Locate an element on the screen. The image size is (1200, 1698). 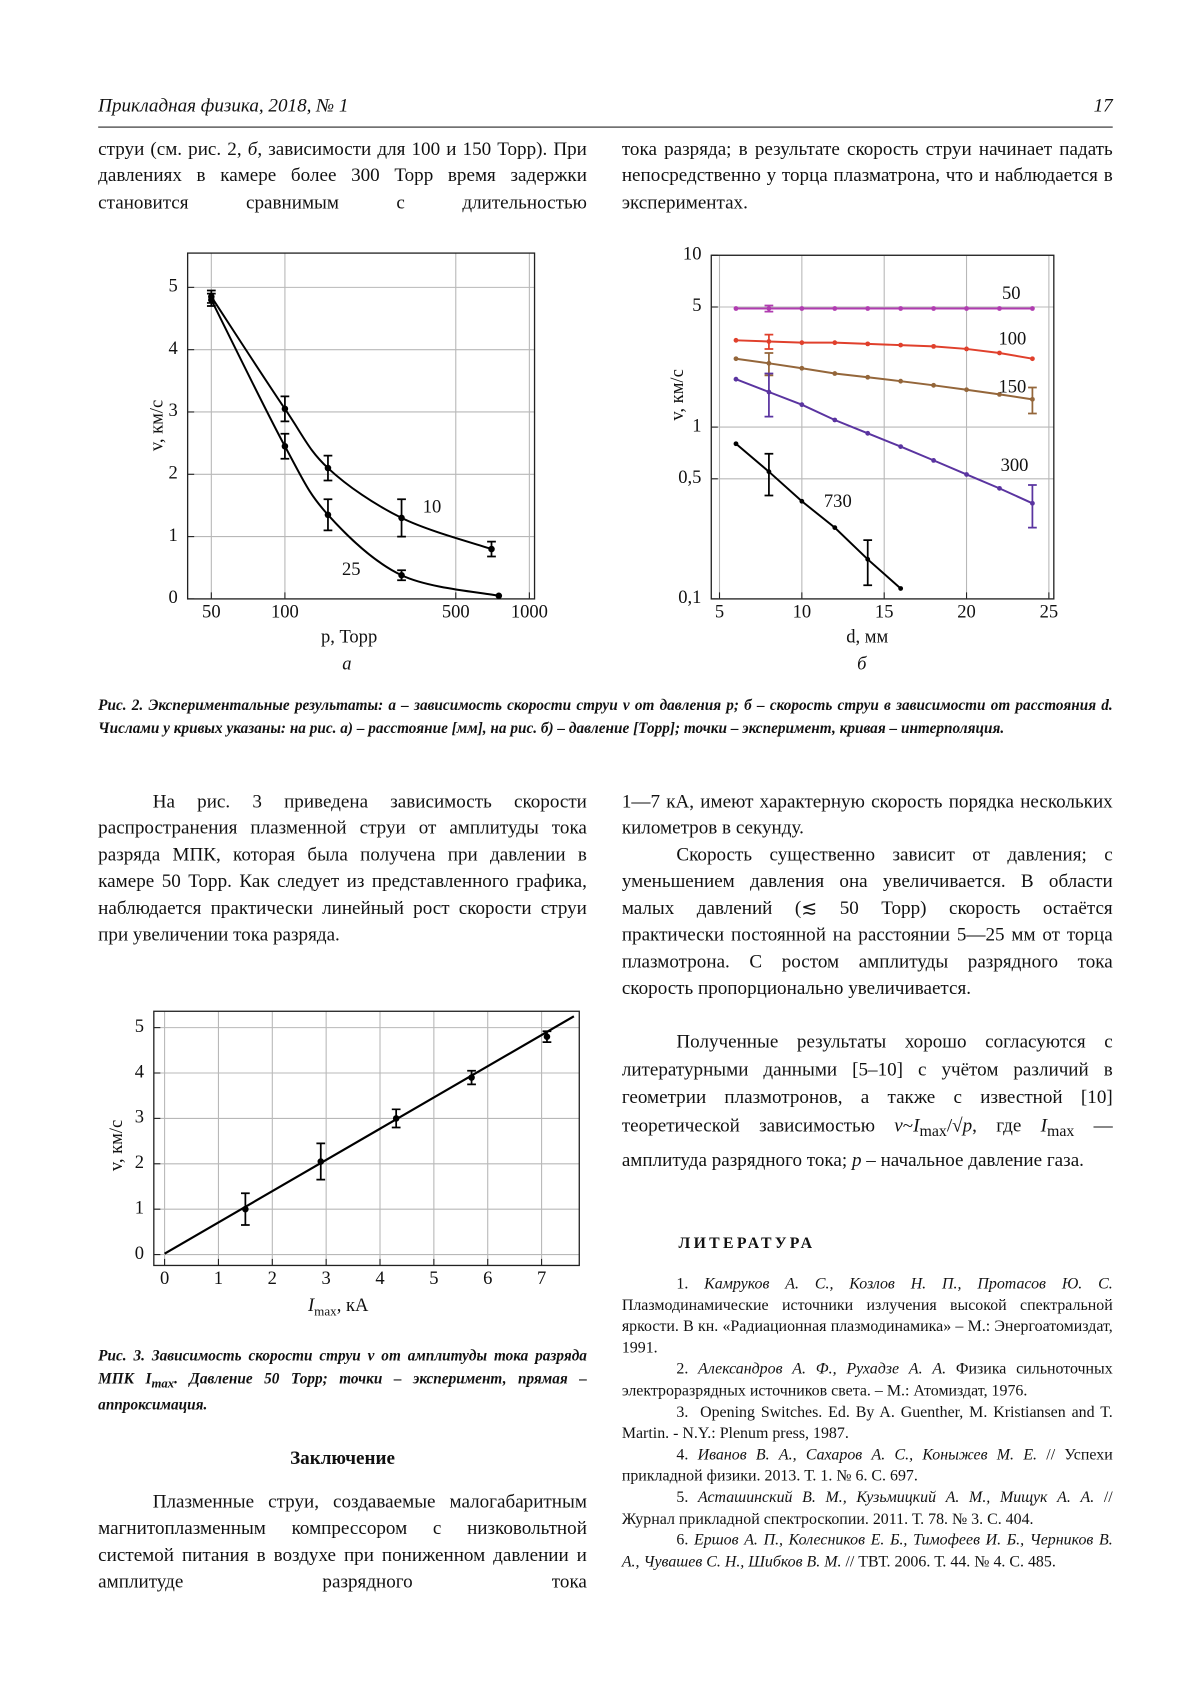
panel-label: а is located at coordinates (346, 664).